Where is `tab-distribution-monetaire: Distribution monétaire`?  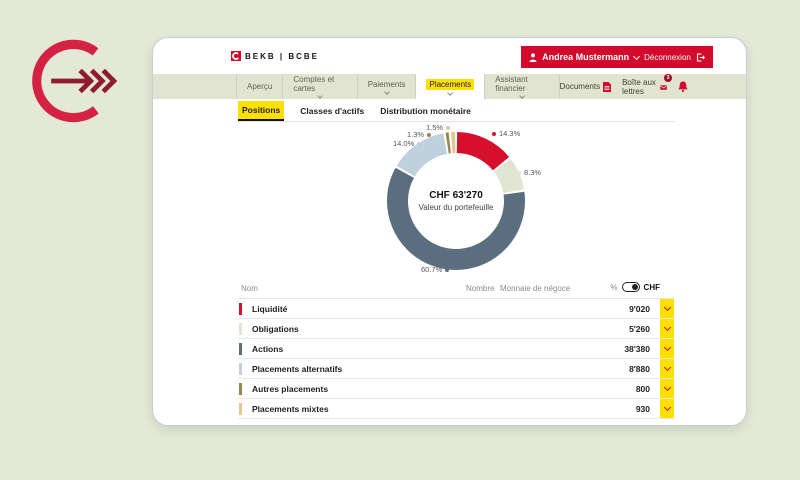 tab-distribution-monetaire: Distribution monétaire is located at coordinates (425, 111).